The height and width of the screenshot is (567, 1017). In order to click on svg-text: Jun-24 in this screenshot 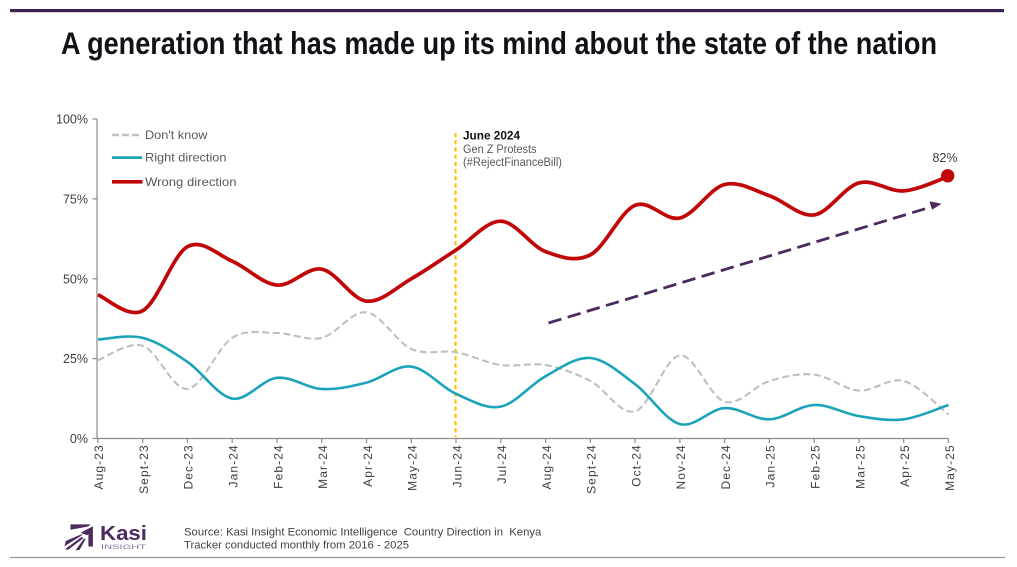, I will do `click(457, 465)`.